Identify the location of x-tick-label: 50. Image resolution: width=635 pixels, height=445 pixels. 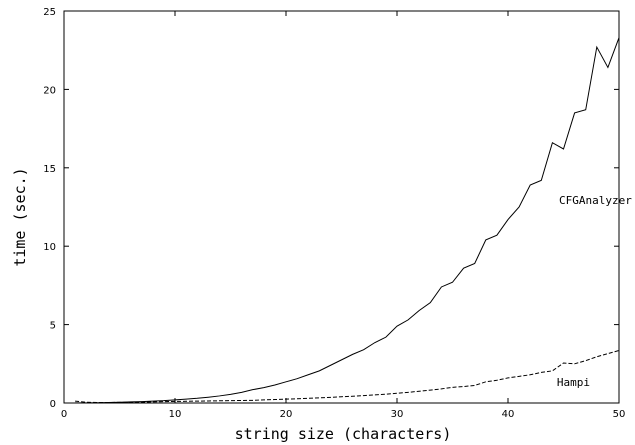
(619, 414).